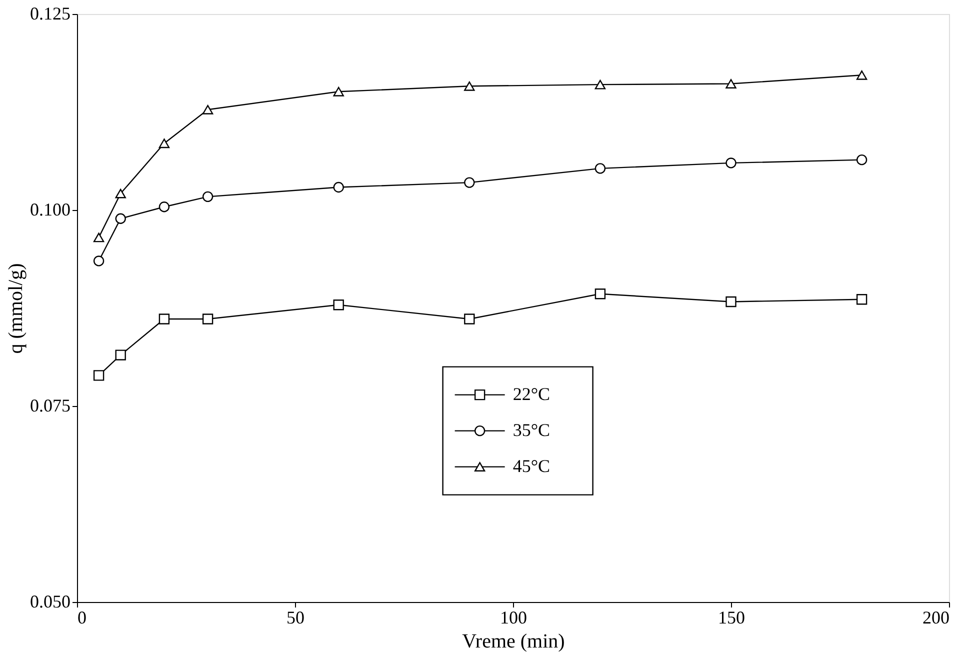 The width and height of the screenshot is (955, 656). Describe the element at coordinates (936, 618) in the screenshot. I see `x-tick-label: 200` at that location.